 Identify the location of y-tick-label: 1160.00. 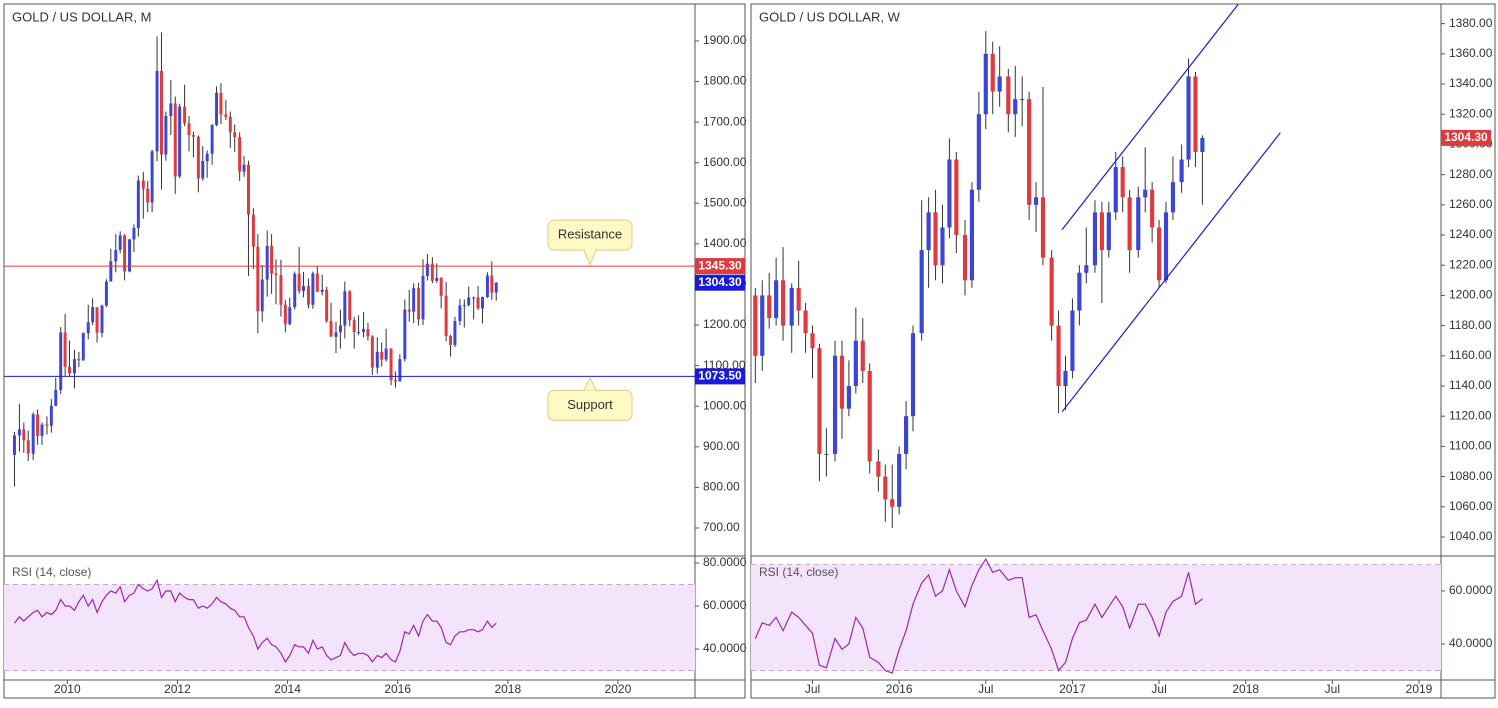
(1470, 355).